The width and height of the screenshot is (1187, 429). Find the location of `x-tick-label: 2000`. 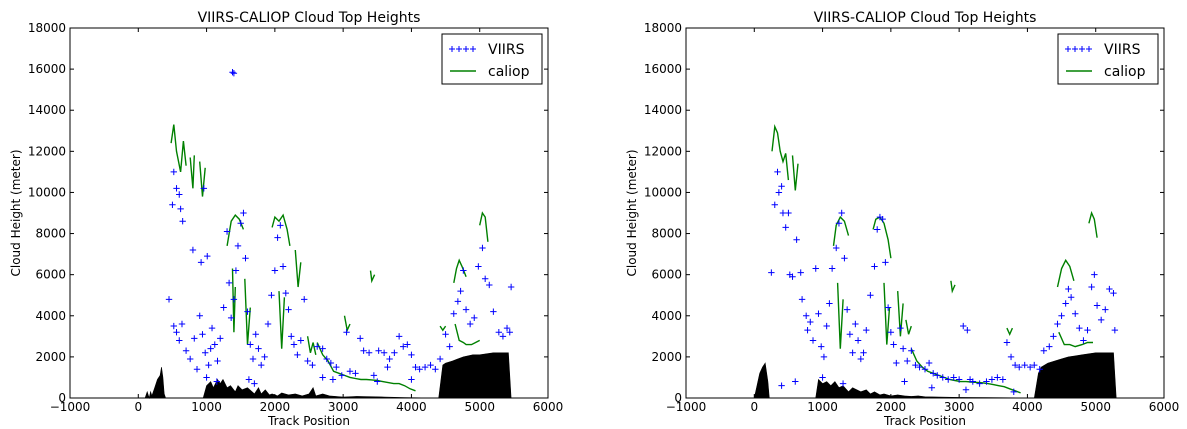

x-tick-label: 2000 is located at coordinates (275, 407).